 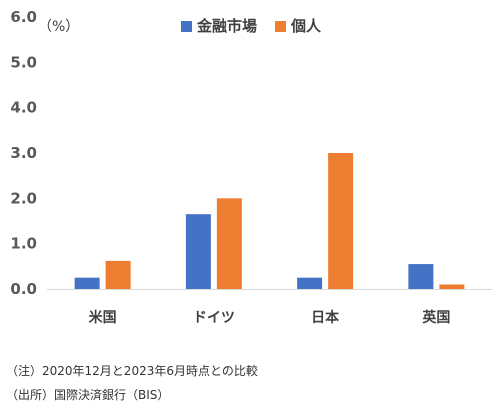 I want to click on legend-label: 金融市場, so click(x=226, y=26).